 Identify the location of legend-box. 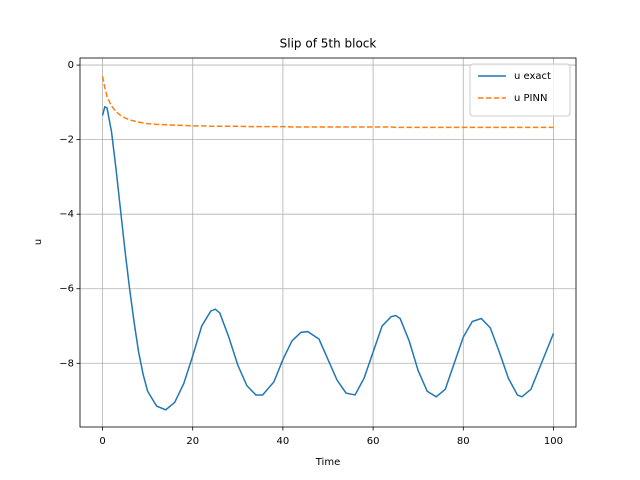
(520, 90).